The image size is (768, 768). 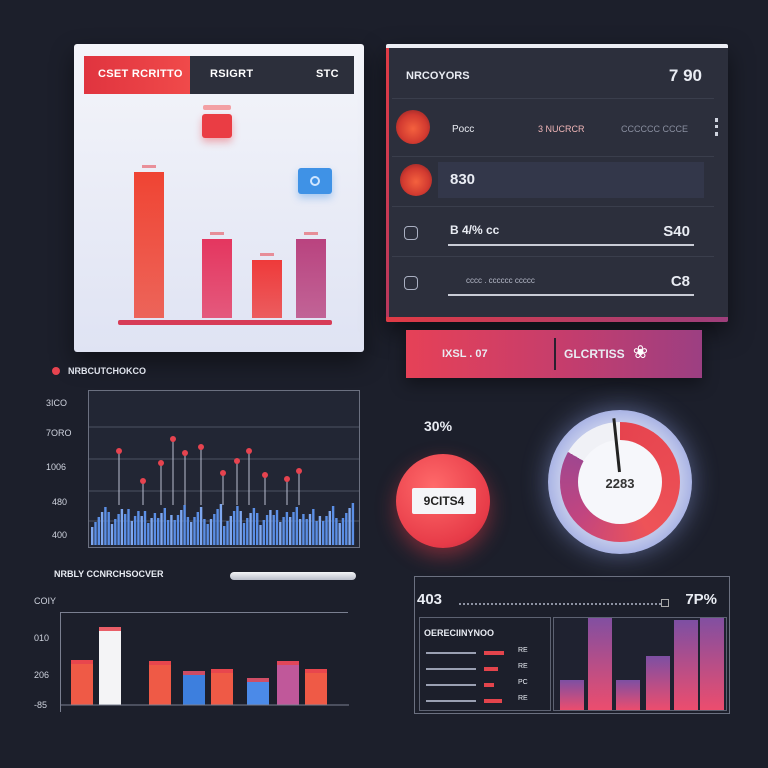 I want to click on spike-chart, so click(x=224, y=469).